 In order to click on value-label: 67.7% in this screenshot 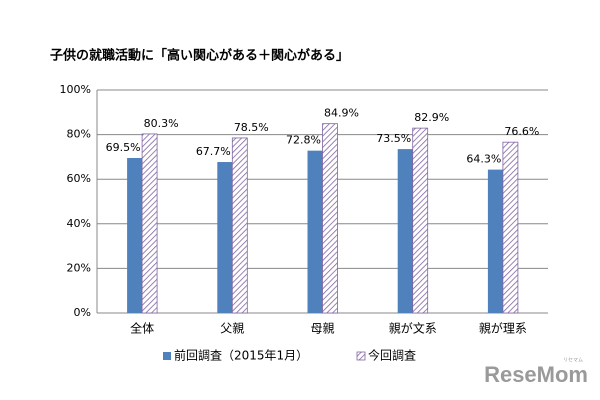, I will do `click(213, 151)`.